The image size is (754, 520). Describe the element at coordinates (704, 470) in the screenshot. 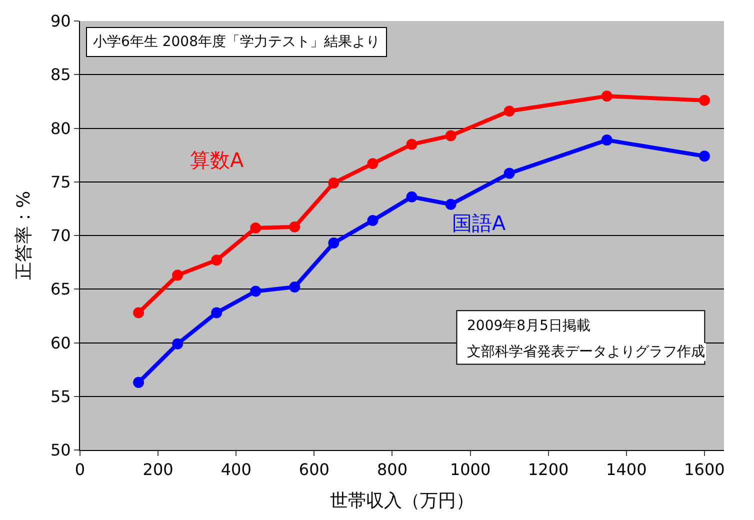

I see `x-tick-label: 1600` at that location.